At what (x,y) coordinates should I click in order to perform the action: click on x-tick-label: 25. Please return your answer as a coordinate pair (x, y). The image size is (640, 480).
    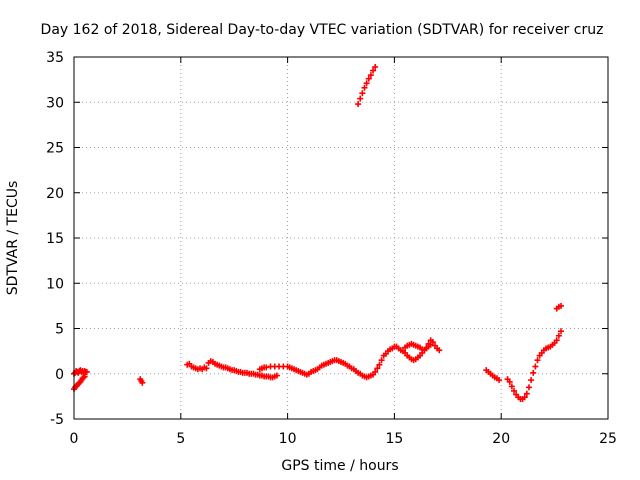
    Looking at the image, I should click on (608, 439).